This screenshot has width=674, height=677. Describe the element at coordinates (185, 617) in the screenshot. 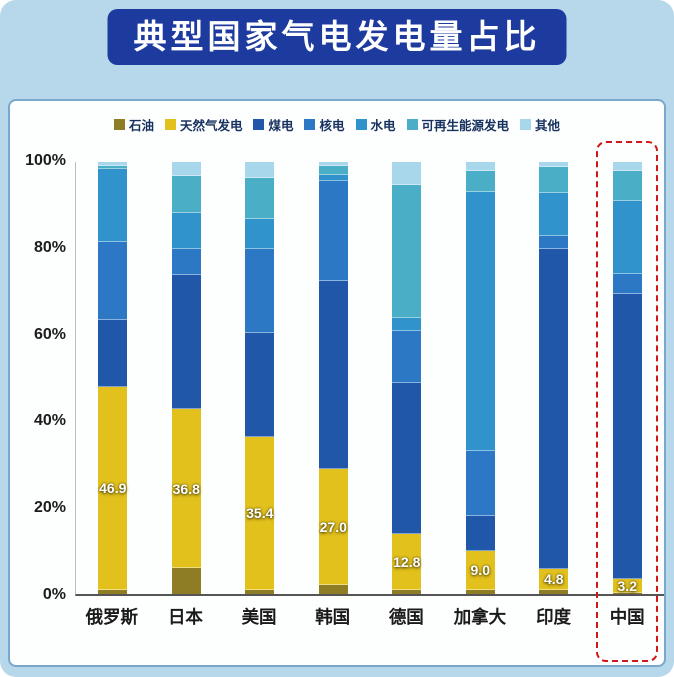

I see `x-axis-label: 日本` at that location.